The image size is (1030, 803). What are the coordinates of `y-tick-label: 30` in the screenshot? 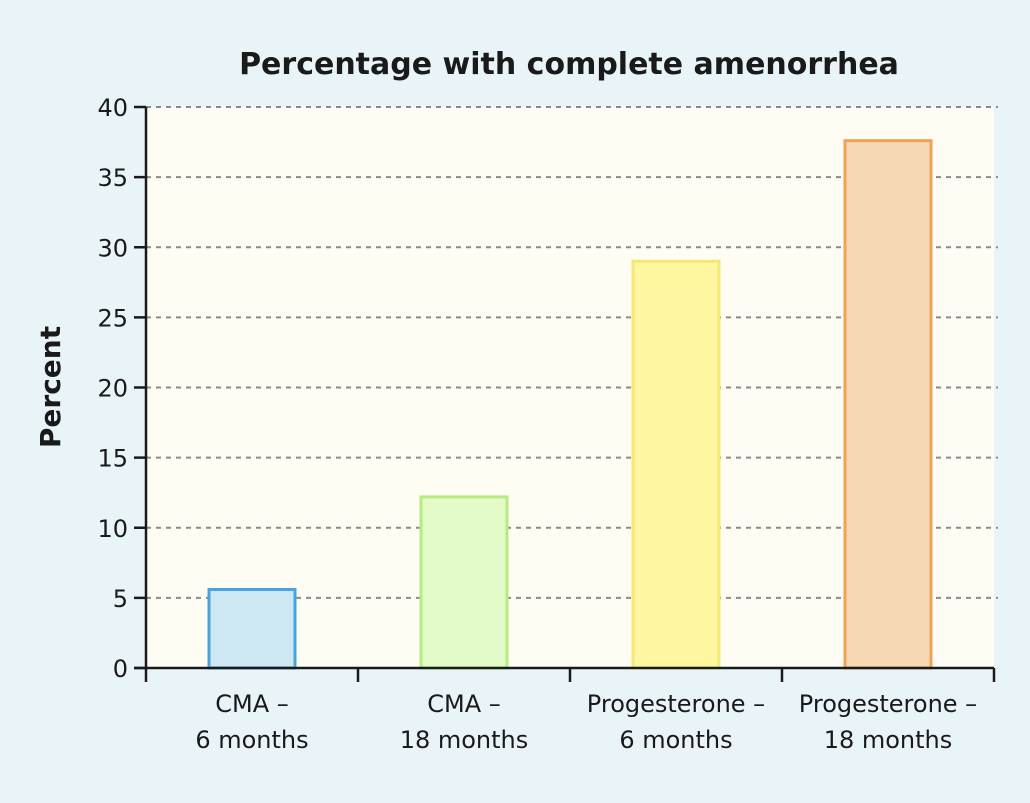 It's located at (112, 248).